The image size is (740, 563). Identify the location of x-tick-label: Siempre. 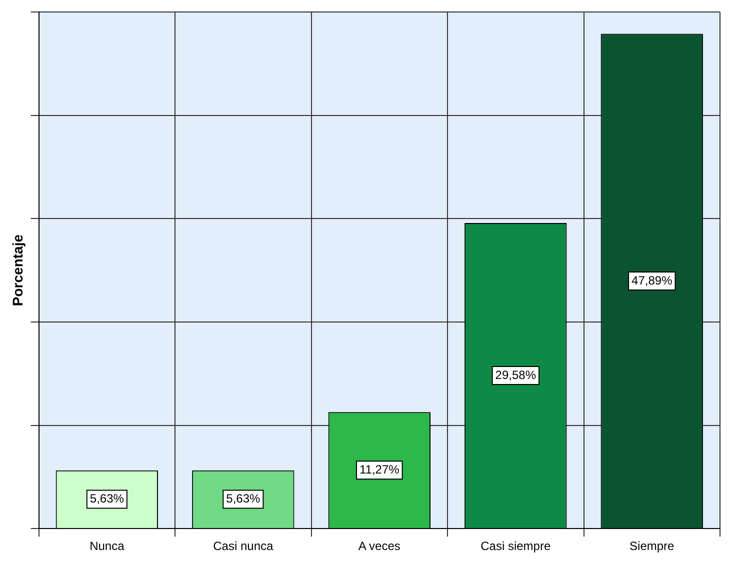
(652, 546).